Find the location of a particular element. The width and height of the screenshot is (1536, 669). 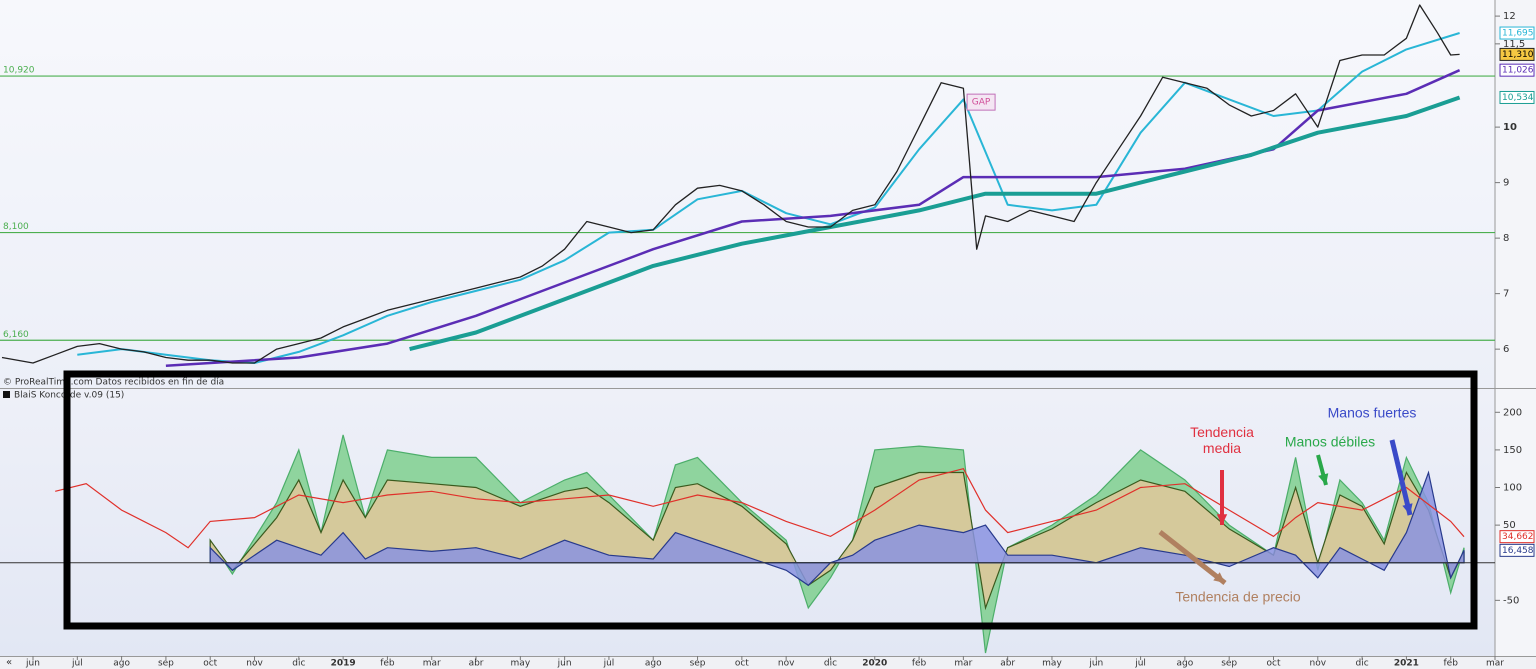

y-tick-label: 9 is located at coordinates (1506, 183).